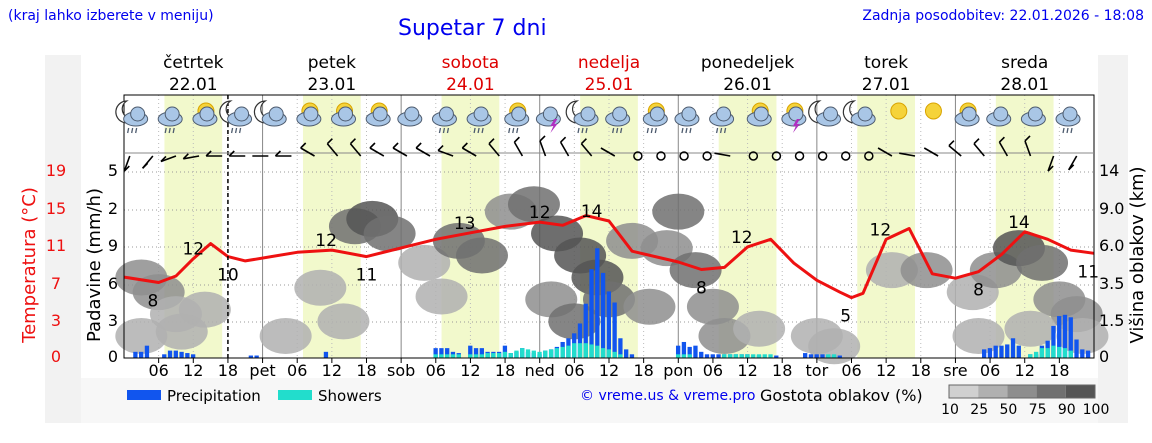  Describe the element at coordinates (598, 117) in the screenshot. I see `weather-icons` at that location.